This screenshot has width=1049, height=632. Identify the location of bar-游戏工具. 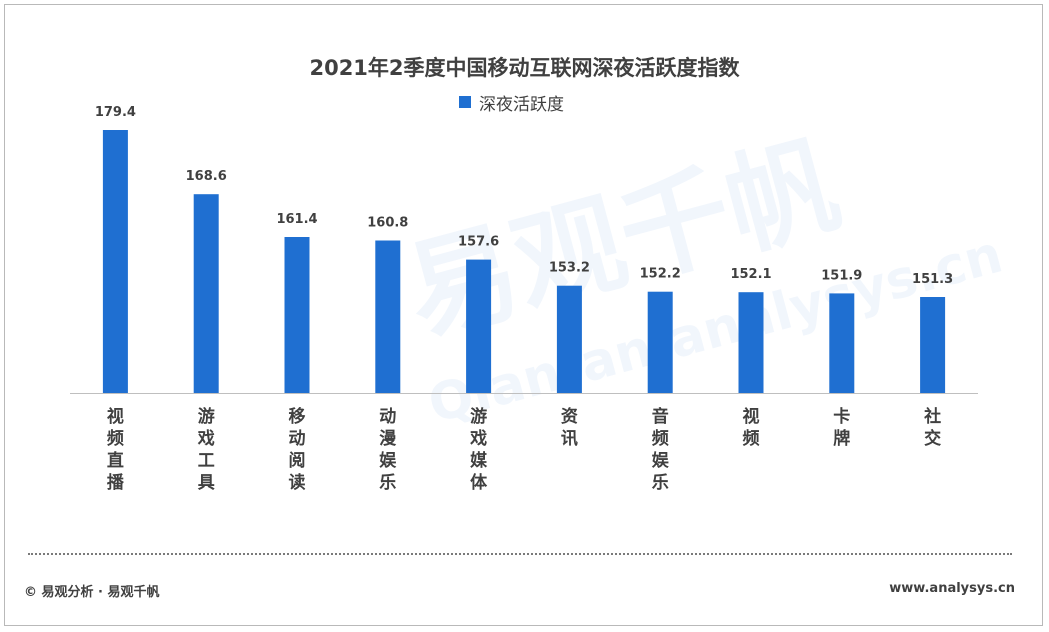
(206, 293).